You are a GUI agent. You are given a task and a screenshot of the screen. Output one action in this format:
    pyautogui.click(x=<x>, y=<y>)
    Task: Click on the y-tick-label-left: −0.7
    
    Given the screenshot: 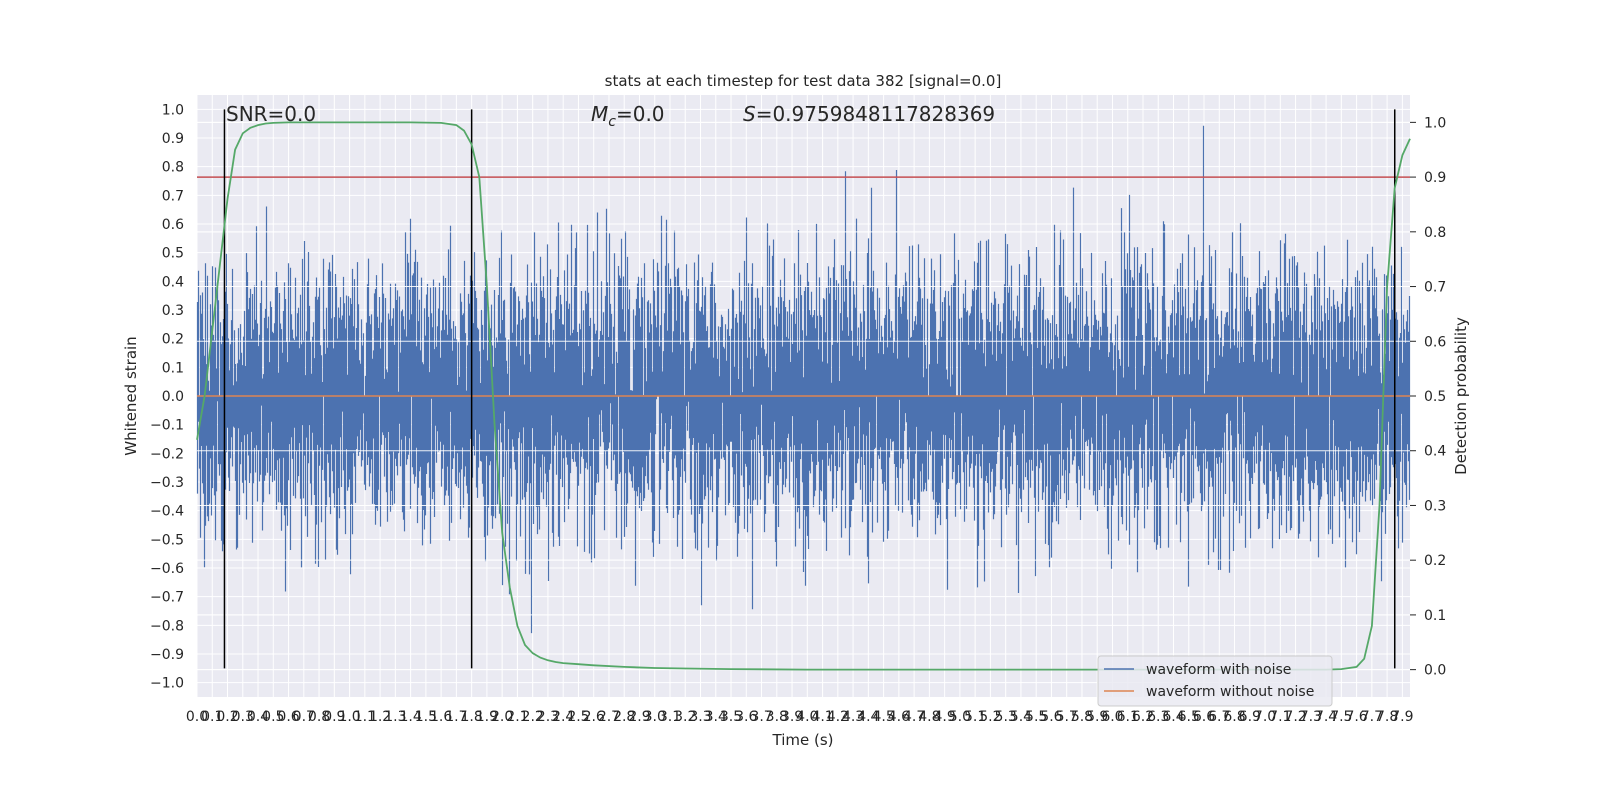 What is the action you would take?
    pyautogui.click(x=167, y=598)
    